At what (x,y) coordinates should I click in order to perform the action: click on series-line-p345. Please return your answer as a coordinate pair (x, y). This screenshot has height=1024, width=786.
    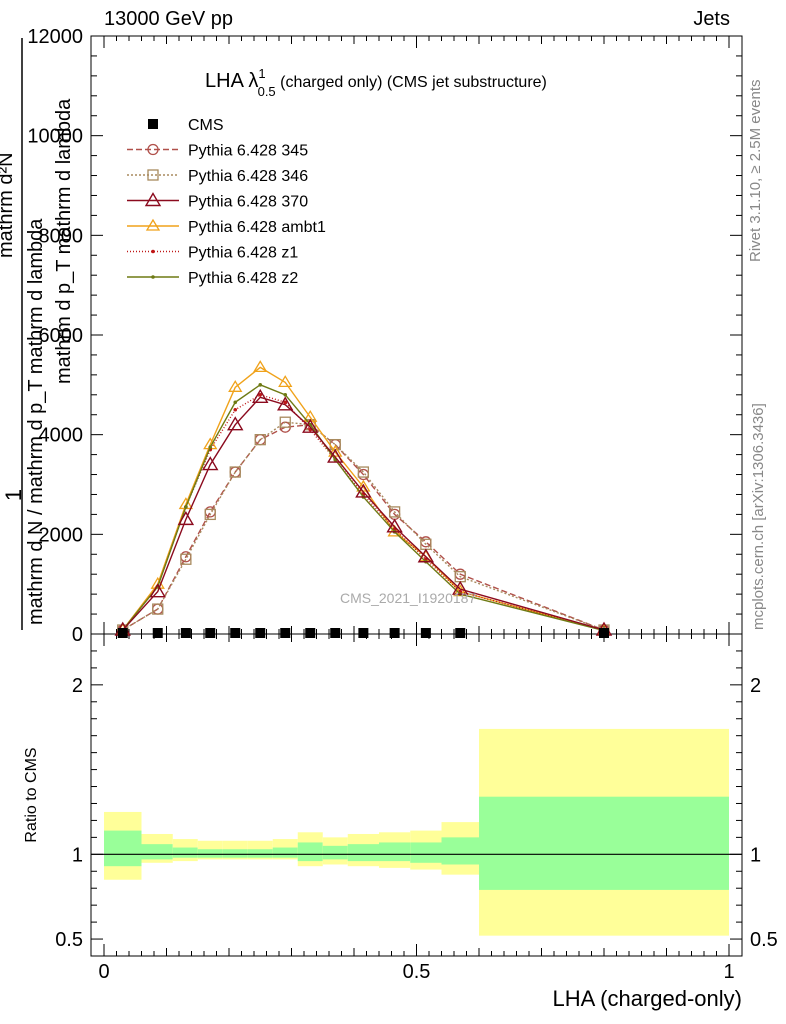
    Looking at the image, I should click on (363, 527).